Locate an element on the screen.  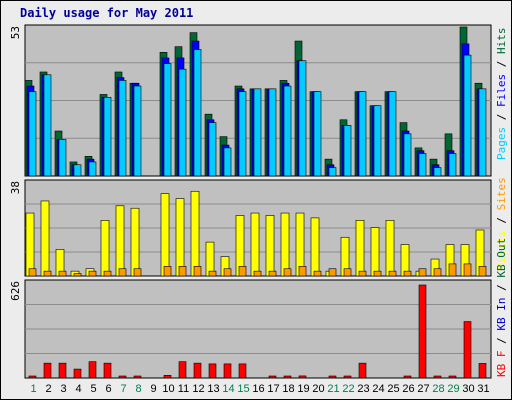
series-label: Visits / Sites is located at coordinates (501, 223).